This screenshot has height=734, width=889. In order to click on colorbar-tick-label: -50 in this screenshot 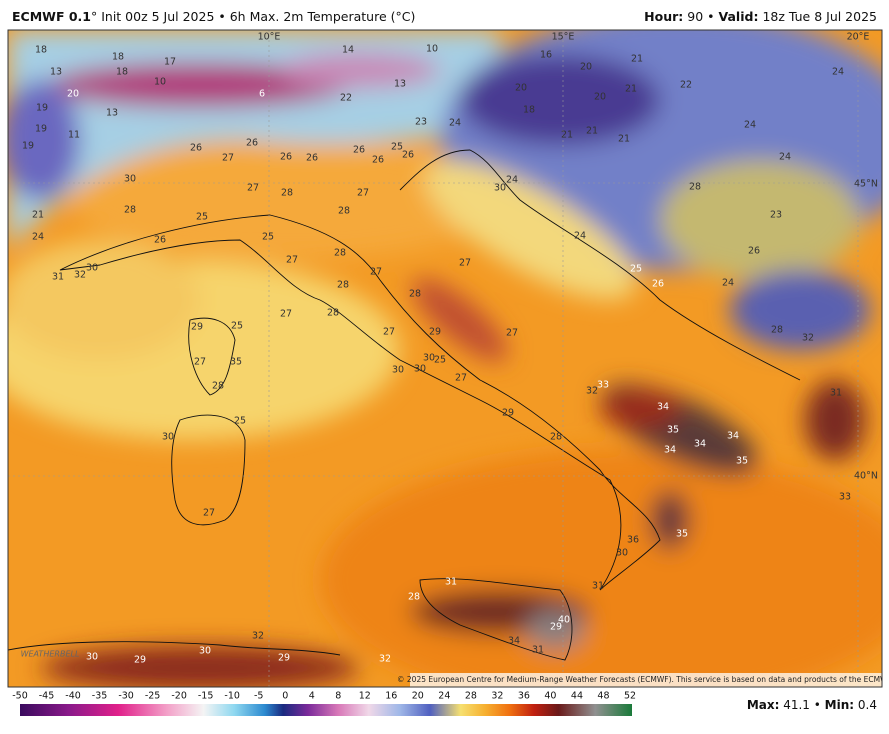, I will do `click(20, 696)`.